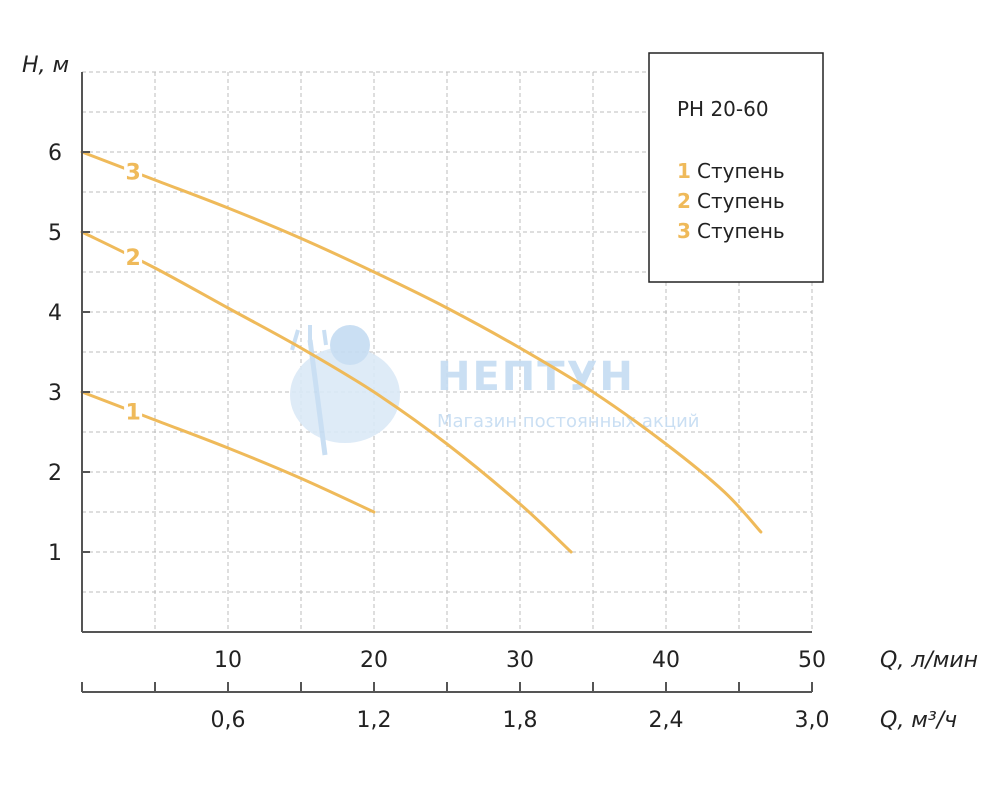 The height and width of the screenshot is (792, 1000). What do you see at coordinates (345, 390) in the screenshot?
I see `neptune-logo-icon` at bounding box center [345, 390].